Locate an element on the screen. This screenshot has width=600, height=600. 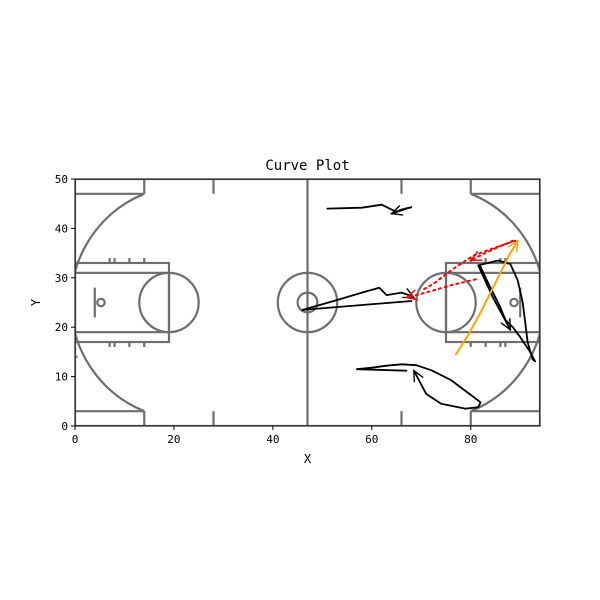
chart-title: Curve Plot is located at coordinates (307, 166).